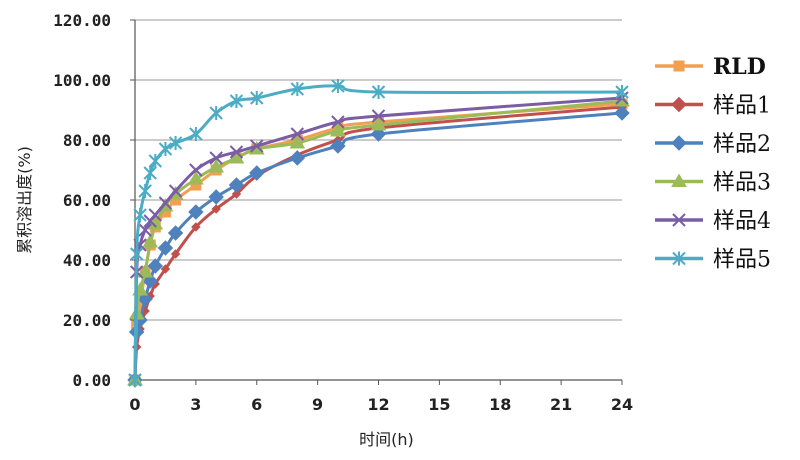 The height and width of the screenshot is (460, 800). What do you see at coordinates (317, 404) in the screenshot?
I see `x-tick-label: 9` at bounding box center [317, 404].